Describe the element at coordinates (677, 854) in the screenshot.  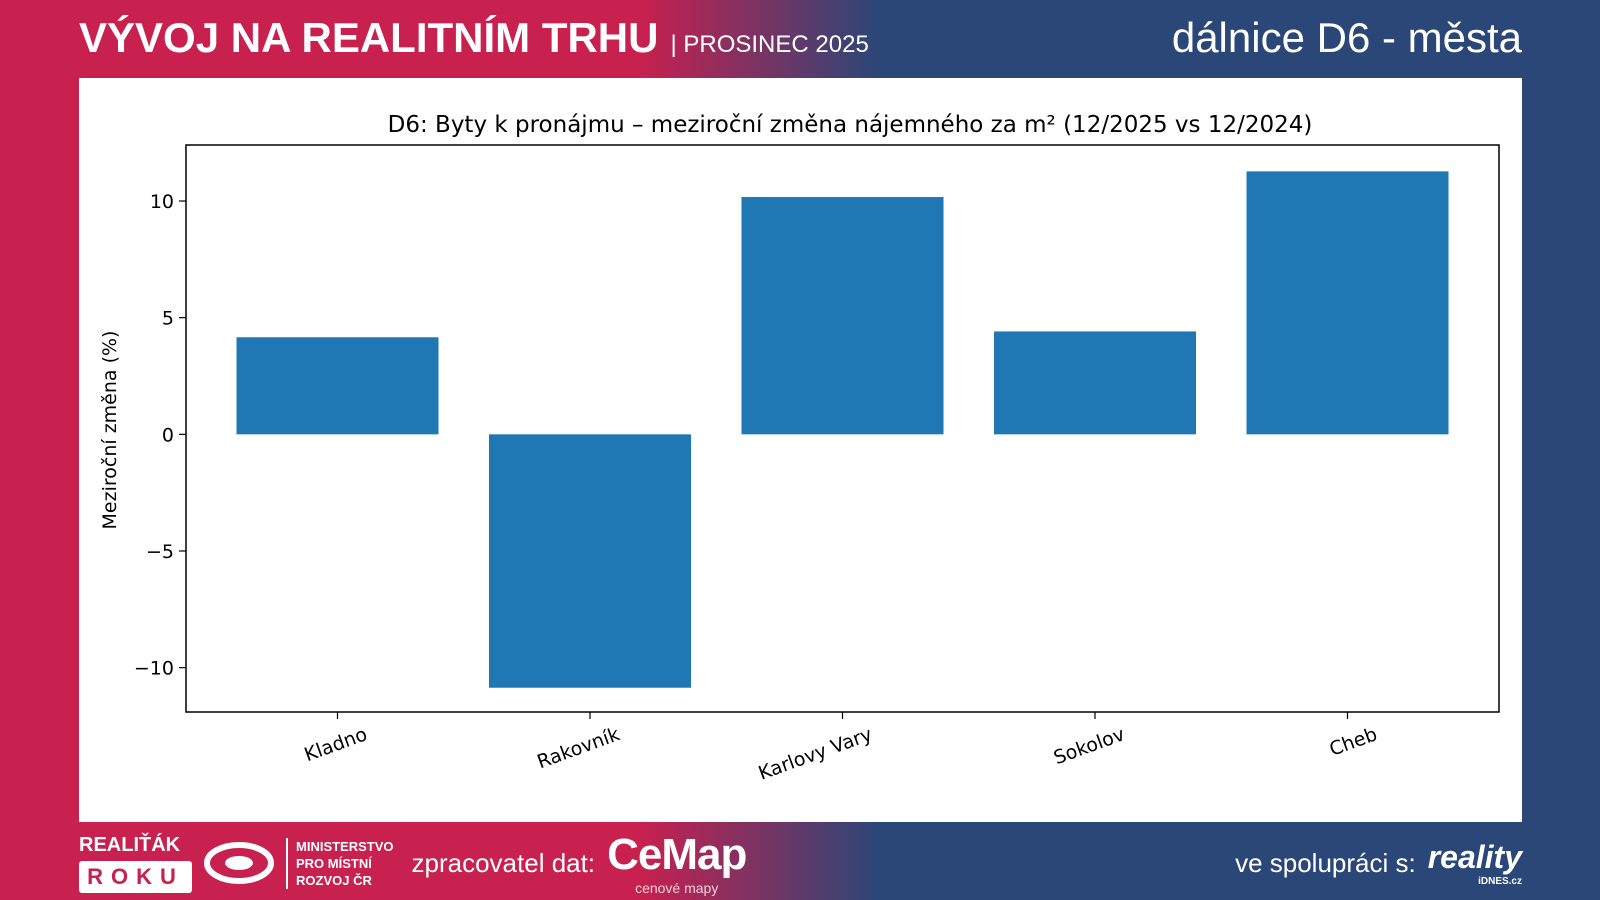
I see `cemap-logo: CeMap` at that location.